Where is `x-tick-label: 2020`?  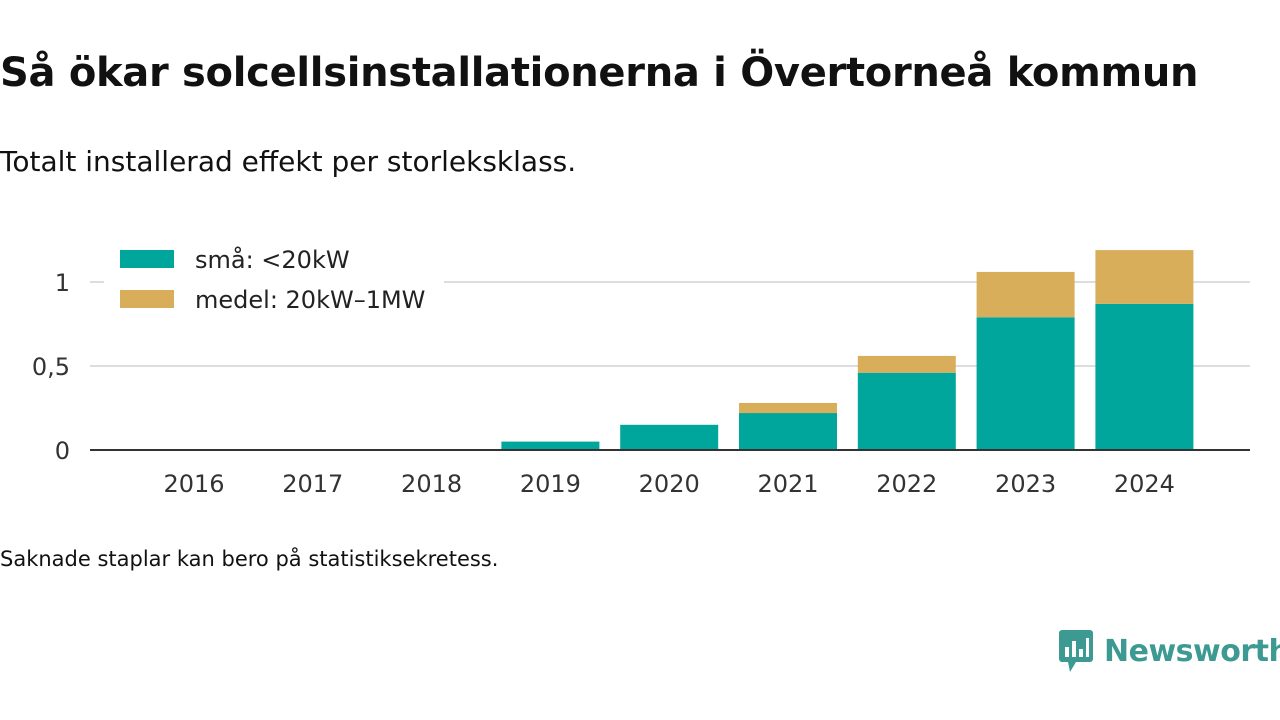 x-tick-label: 2020 is located at coordinates (669, 484).